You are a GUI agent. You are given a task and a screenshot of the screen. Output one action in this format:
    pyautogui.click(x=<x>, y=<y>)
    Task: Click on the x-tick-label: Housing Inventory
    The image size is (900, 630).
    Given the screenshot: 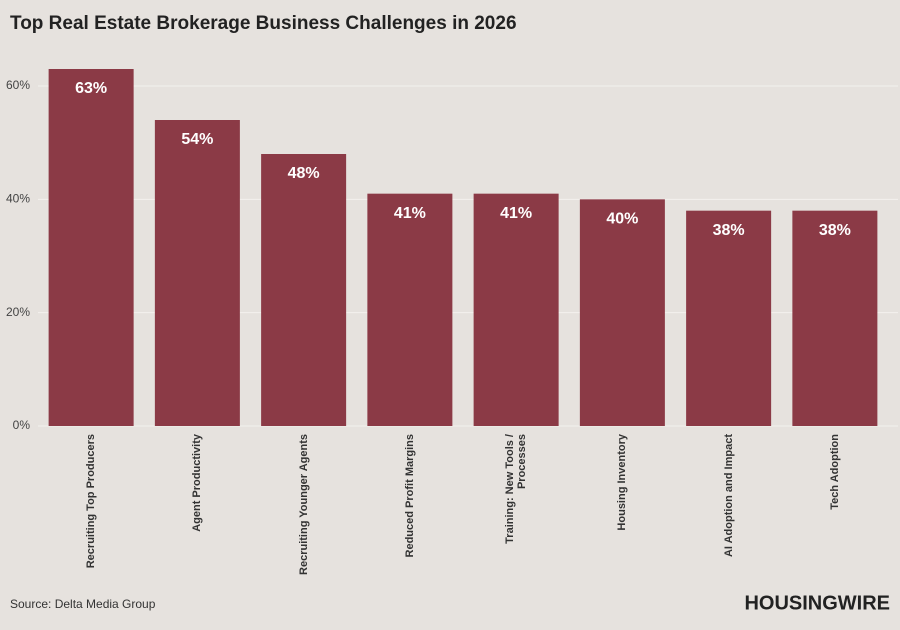 What is the action you would take?
    pyautogui.click(x=622, y=482)
    